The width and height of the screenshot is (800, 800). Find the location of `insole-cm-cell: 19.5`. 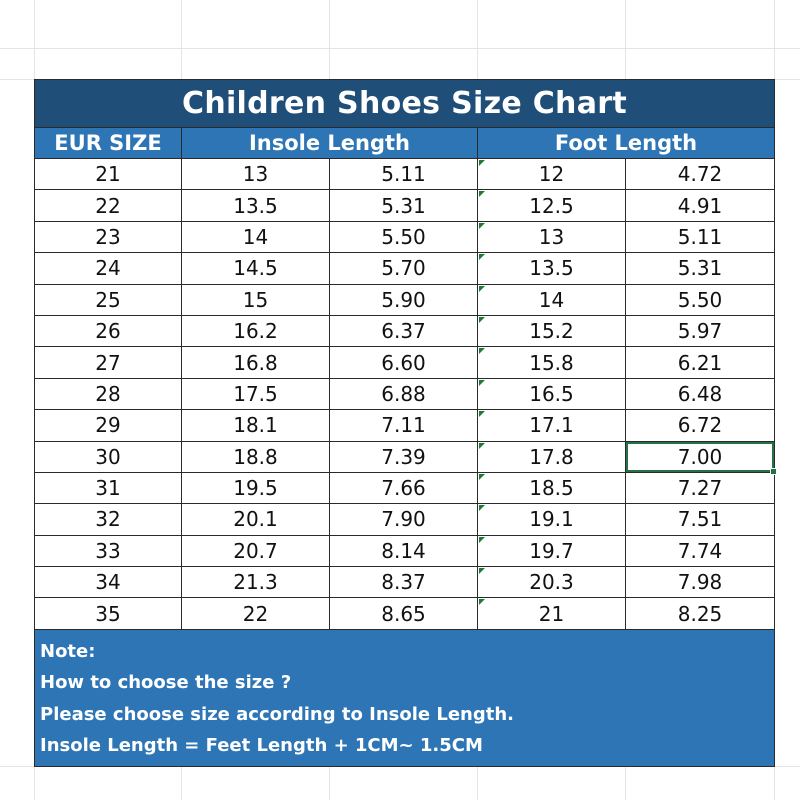

insole-cm-cell: 19.5 is located at coordinates (256, 488).